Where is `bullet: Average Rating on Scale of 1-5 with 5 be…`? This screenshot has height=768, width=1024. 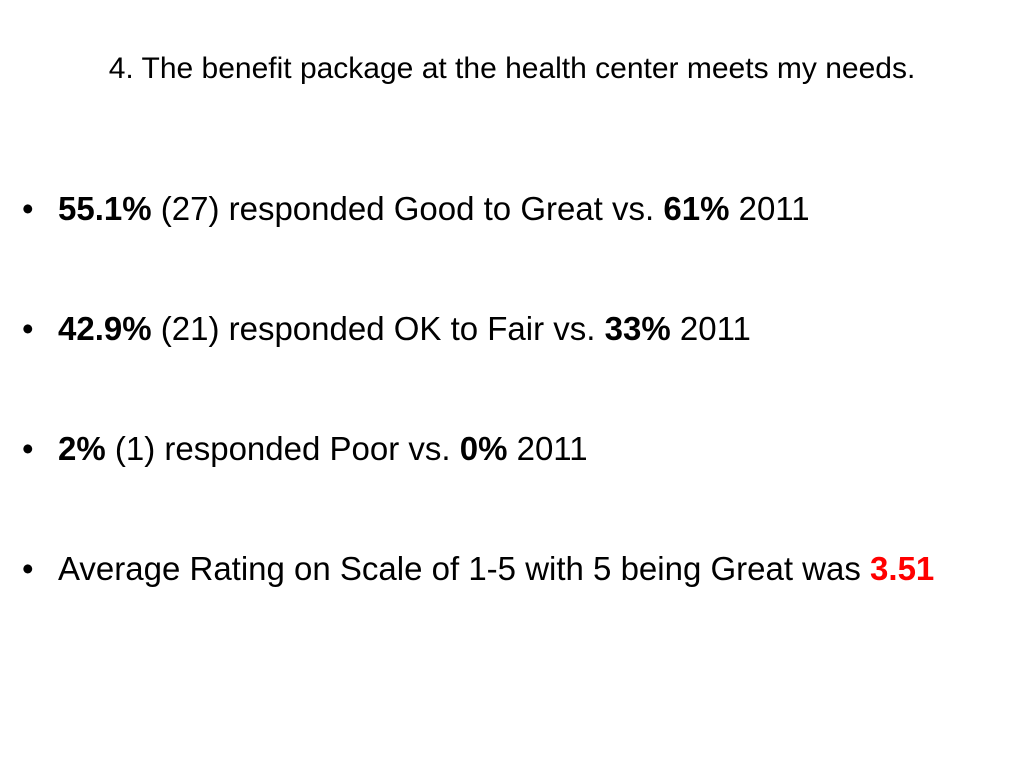 bullet: Average Rating on Scale of 1-5 with 5 be… is located at coordinates (505, 569).